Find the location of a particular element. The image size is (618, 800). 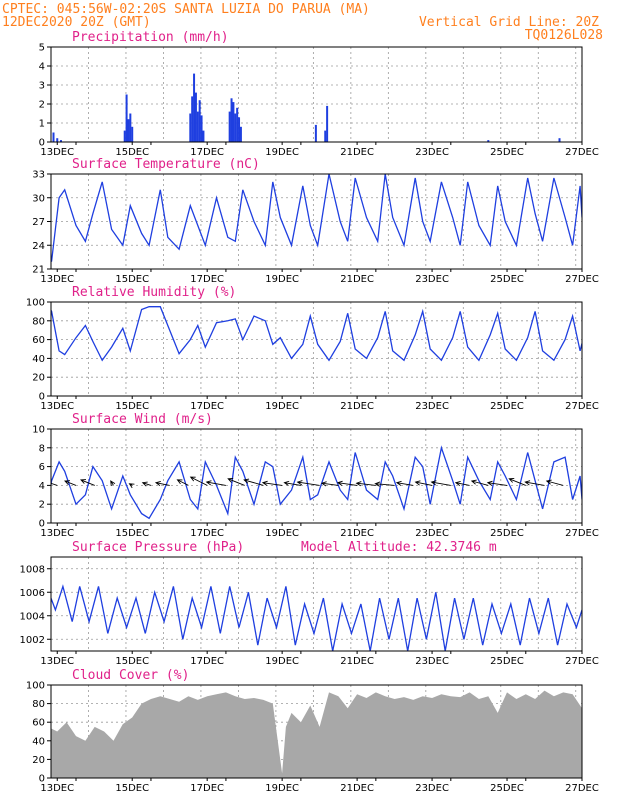

y-tick-label: 1008 is located at coordinates (32, 569).